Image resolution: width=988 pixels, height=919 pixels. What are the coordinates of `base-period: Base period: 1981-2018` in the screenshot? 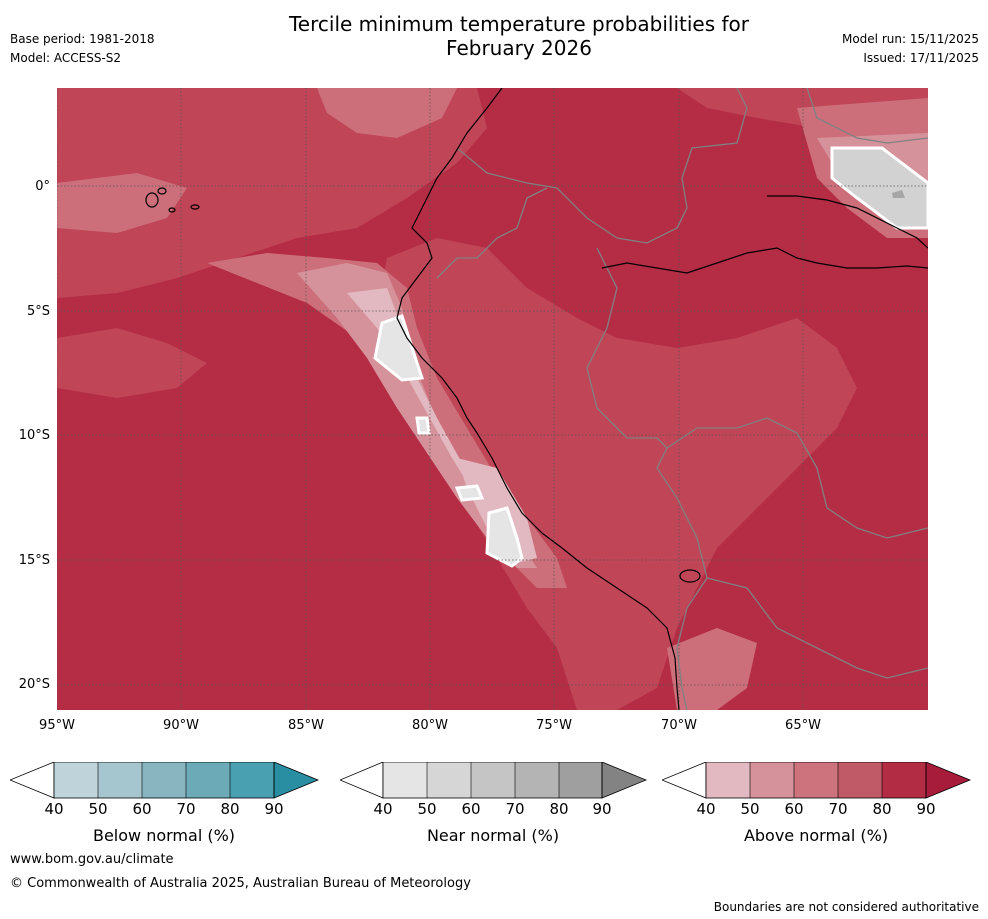 It's located at (82, 39).